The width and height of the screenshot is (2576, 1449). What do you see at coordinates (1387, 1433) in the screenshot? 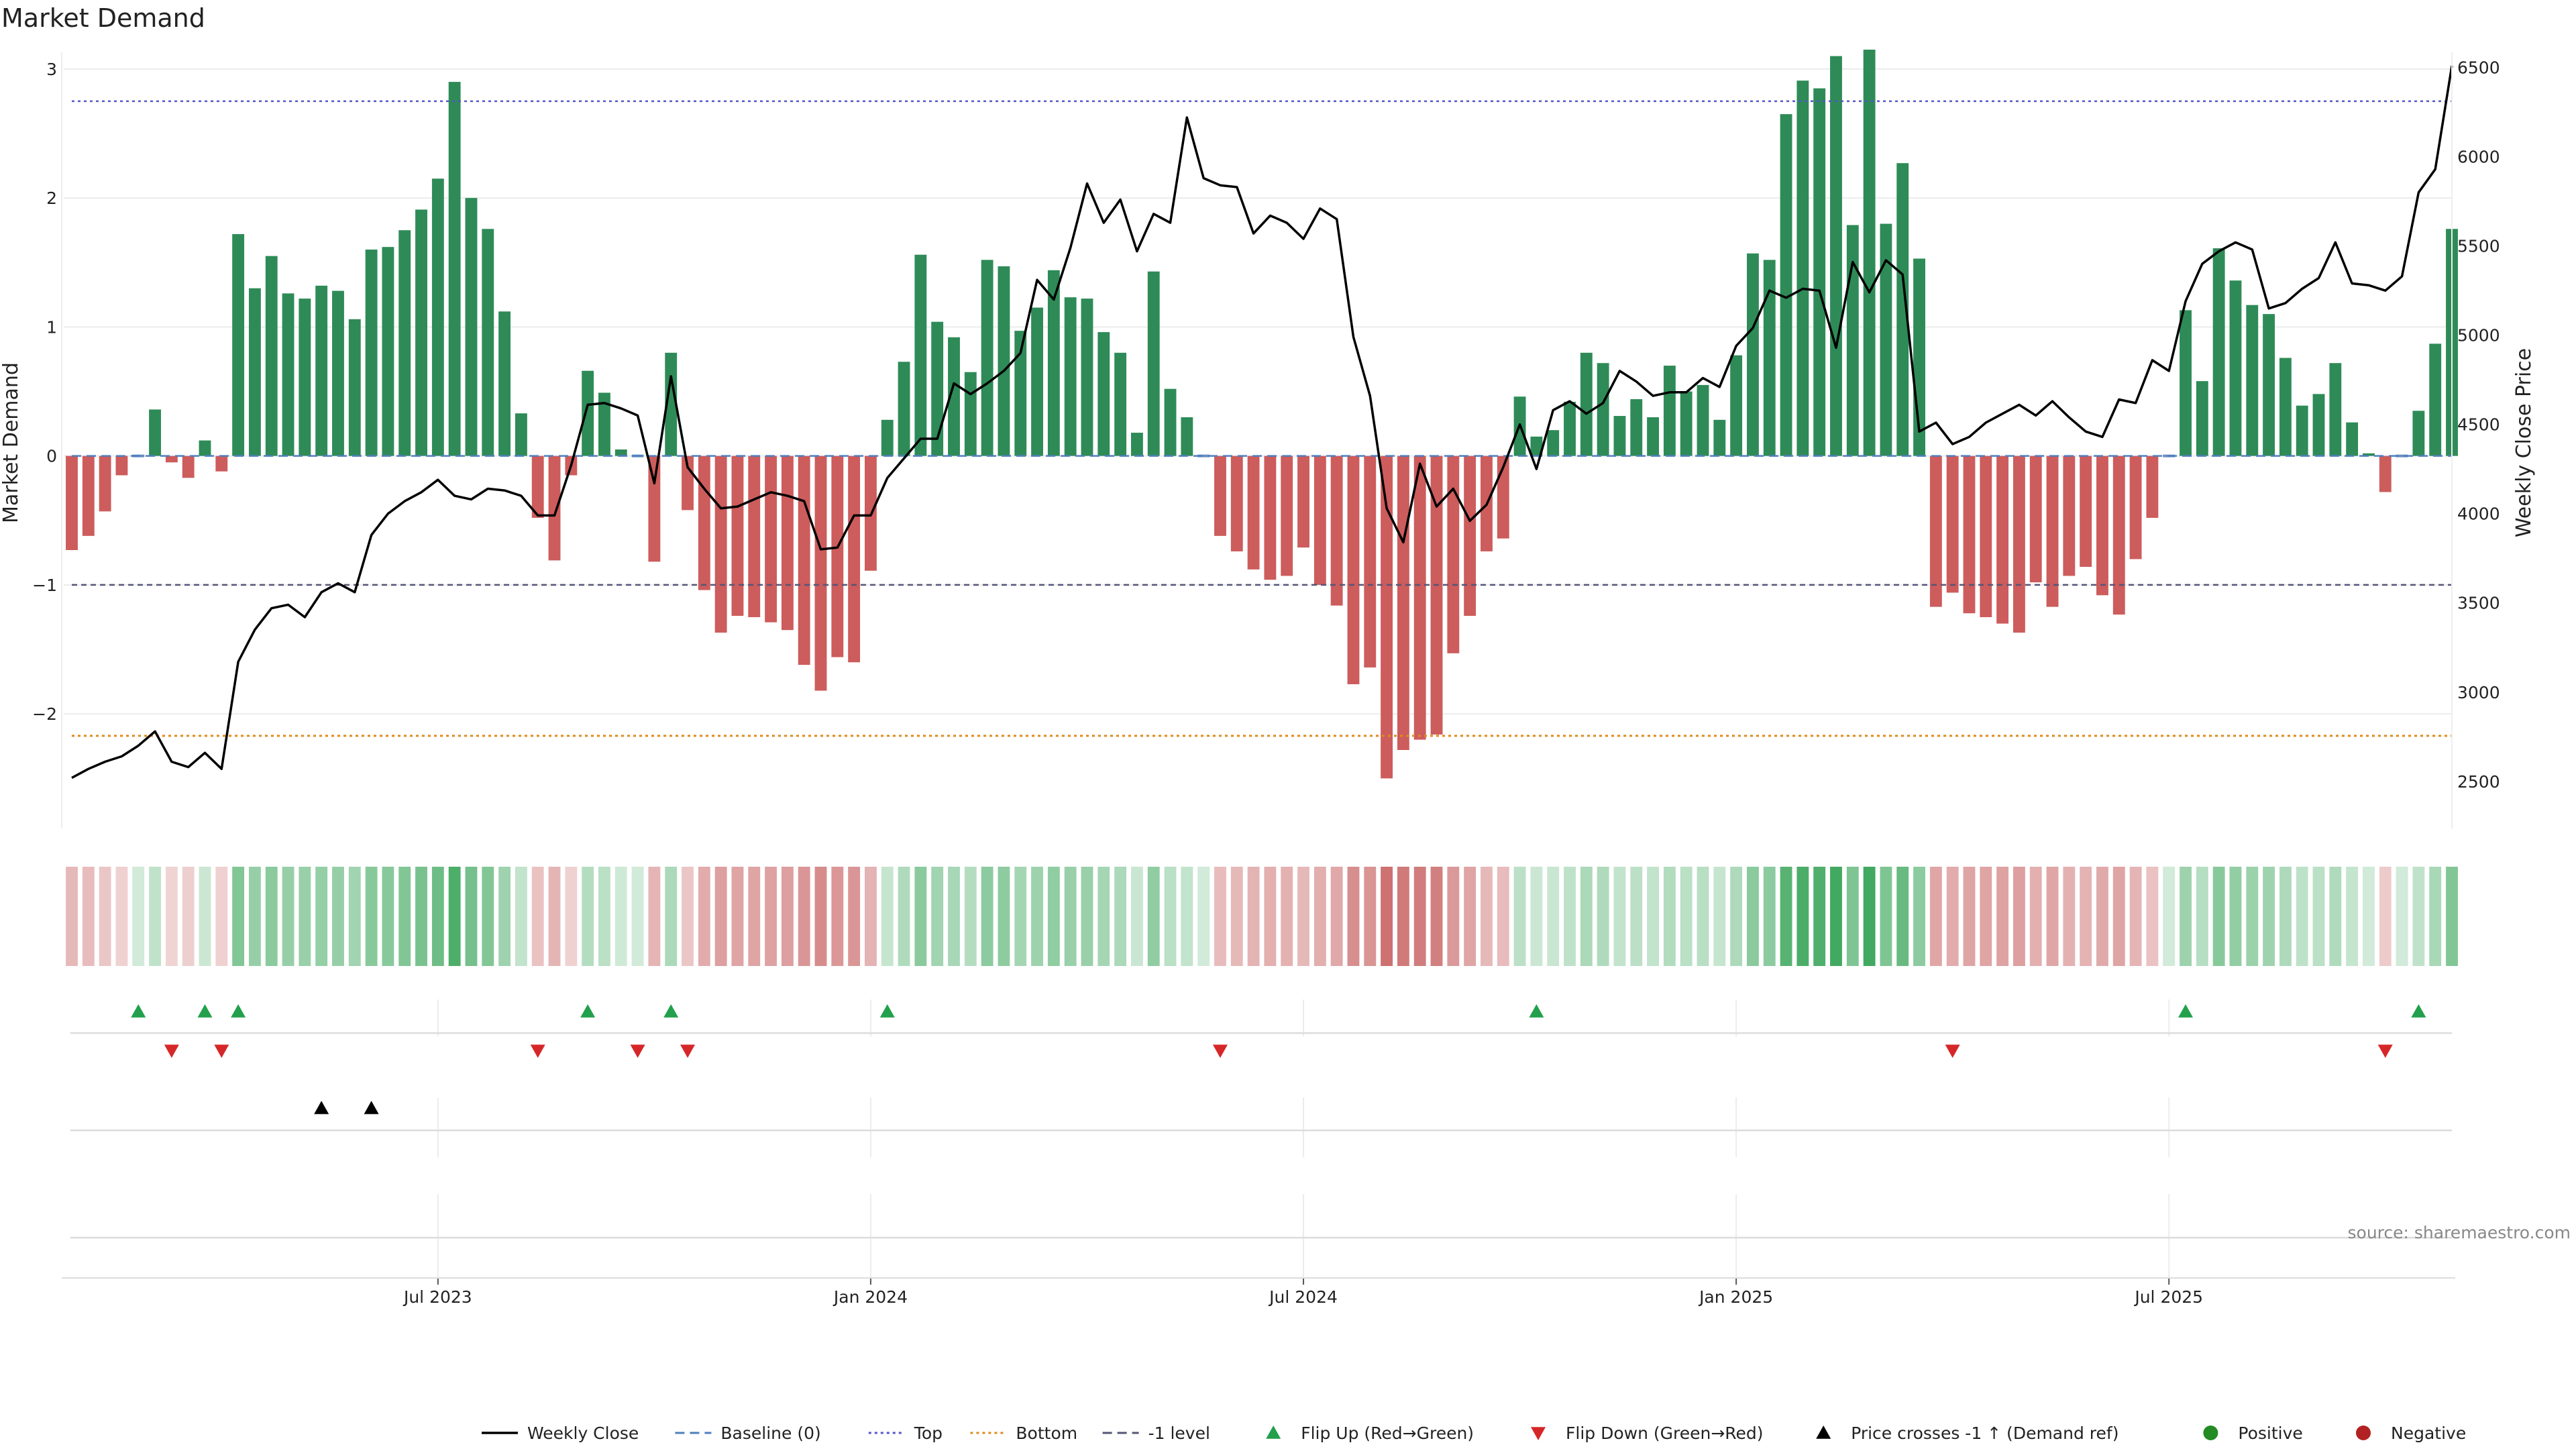
I see `legend-label: Flip Up (Red→Green)` at bounding box center [1387, 1433].